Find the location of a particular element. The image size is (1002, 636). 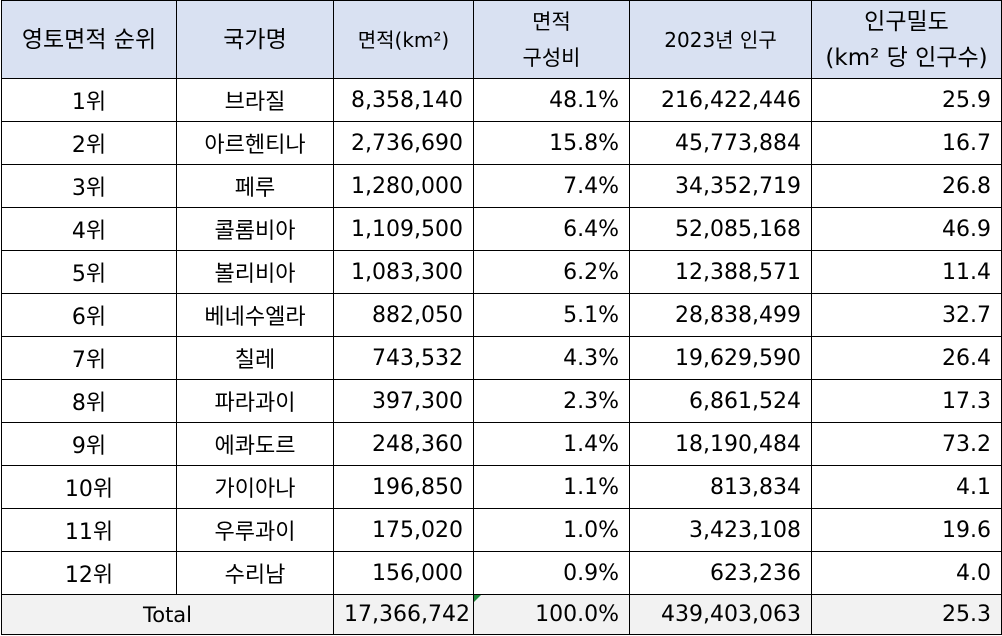

density-cell: 25.9 is located at coordinates (906, 100).